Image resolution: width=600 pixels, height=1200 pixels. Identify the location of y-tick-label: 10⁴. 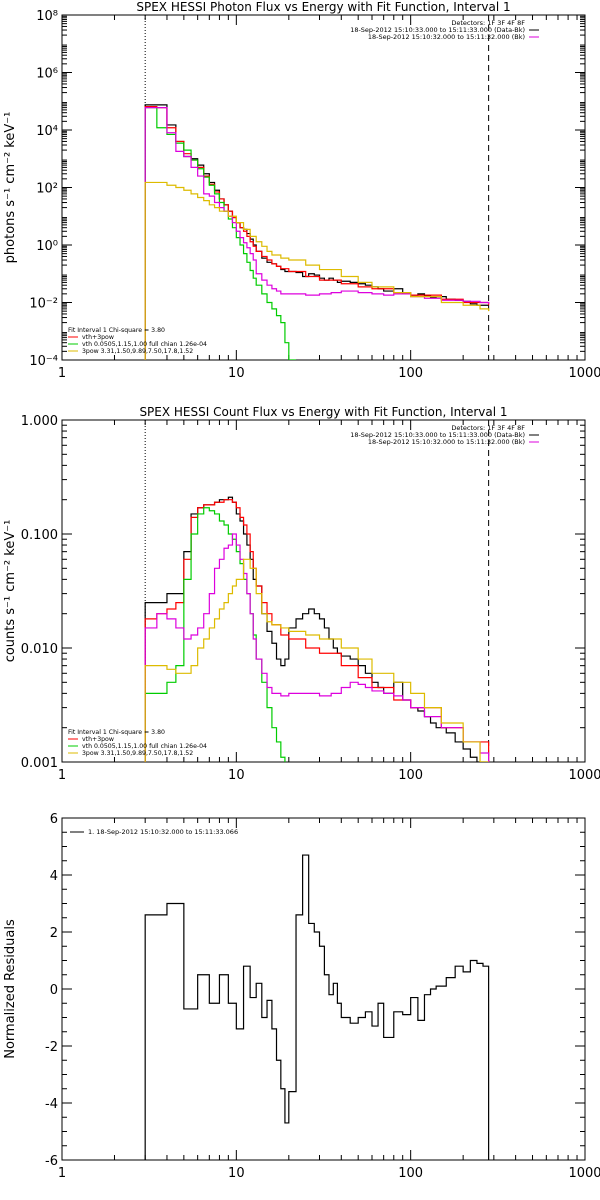
(47, 131).